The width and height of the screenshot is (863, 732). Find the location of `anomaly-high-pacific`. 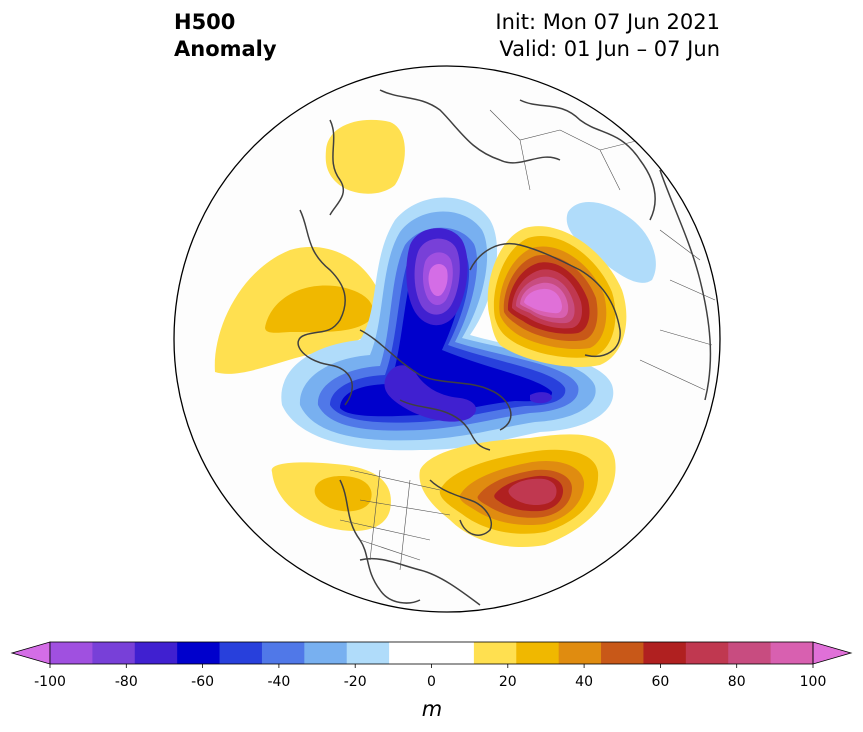

anomaly-high-pacific is located at coordinates (298, 310).